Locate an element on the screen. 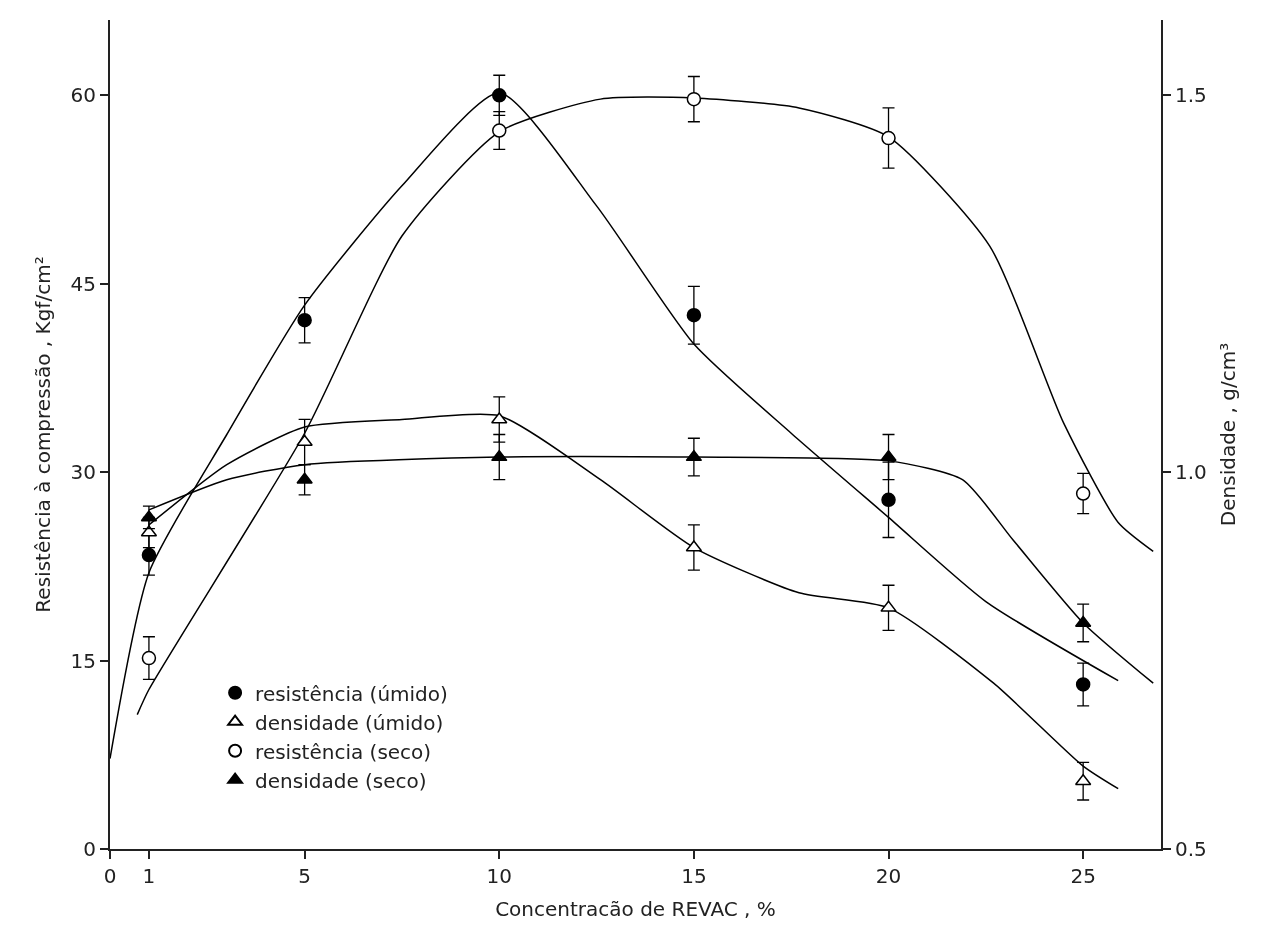 Image resolution: width=1281 pixels, height=949 pixels. y-tick-label: 15 is located at coordinates (83, 660).